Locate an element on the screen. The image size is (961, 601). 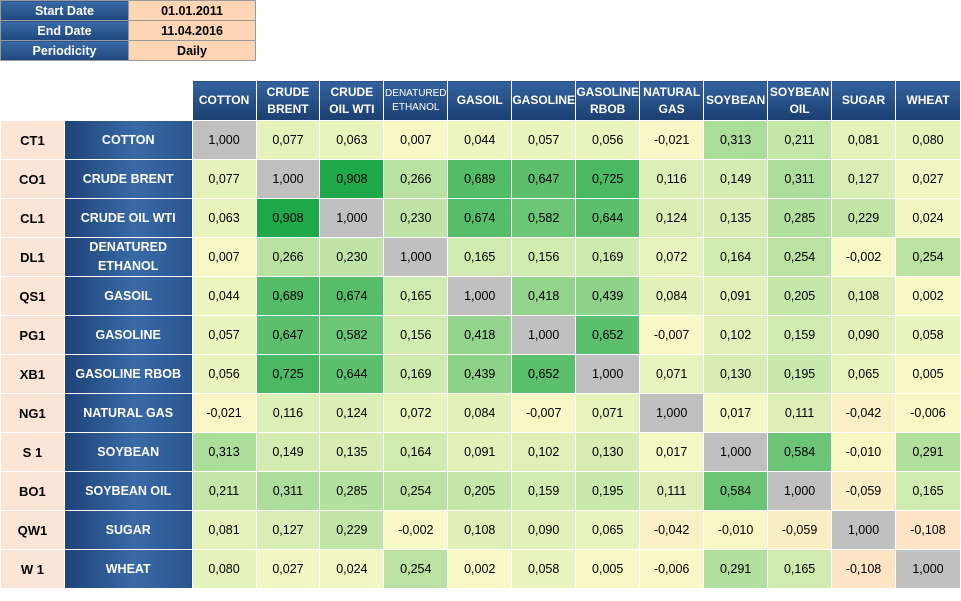
correlation-cell: 0,044 is located at coordinates (224, 296).